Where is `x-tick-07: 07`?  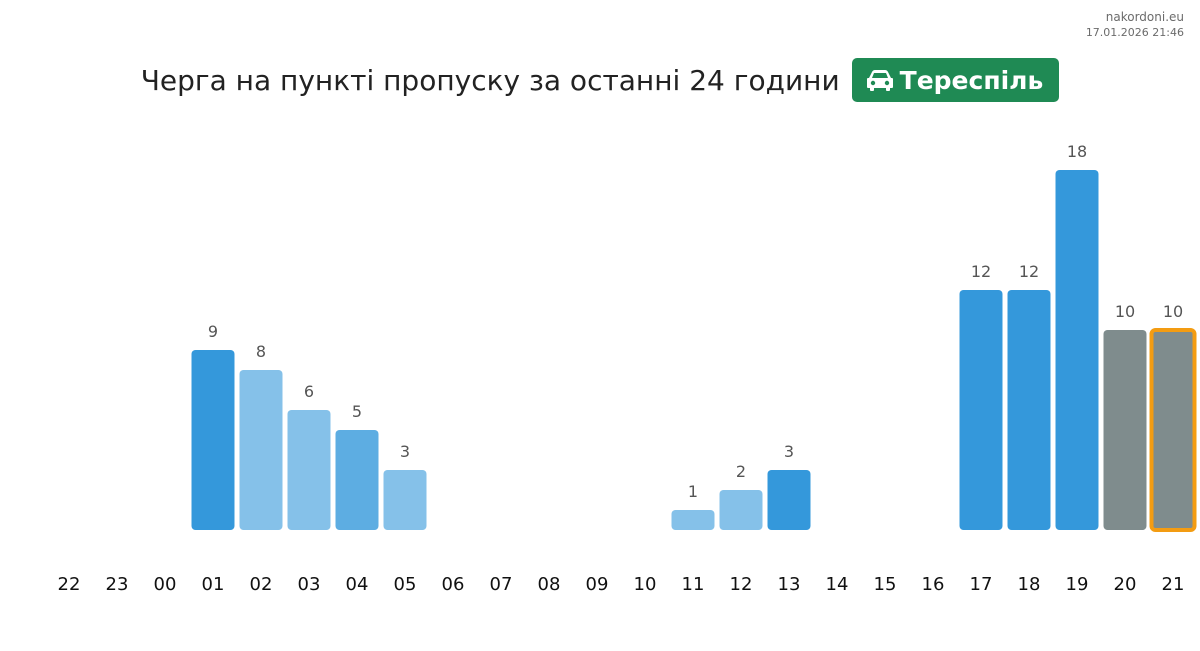
x-tick-07: 07 is located at coordinates (501, 584).